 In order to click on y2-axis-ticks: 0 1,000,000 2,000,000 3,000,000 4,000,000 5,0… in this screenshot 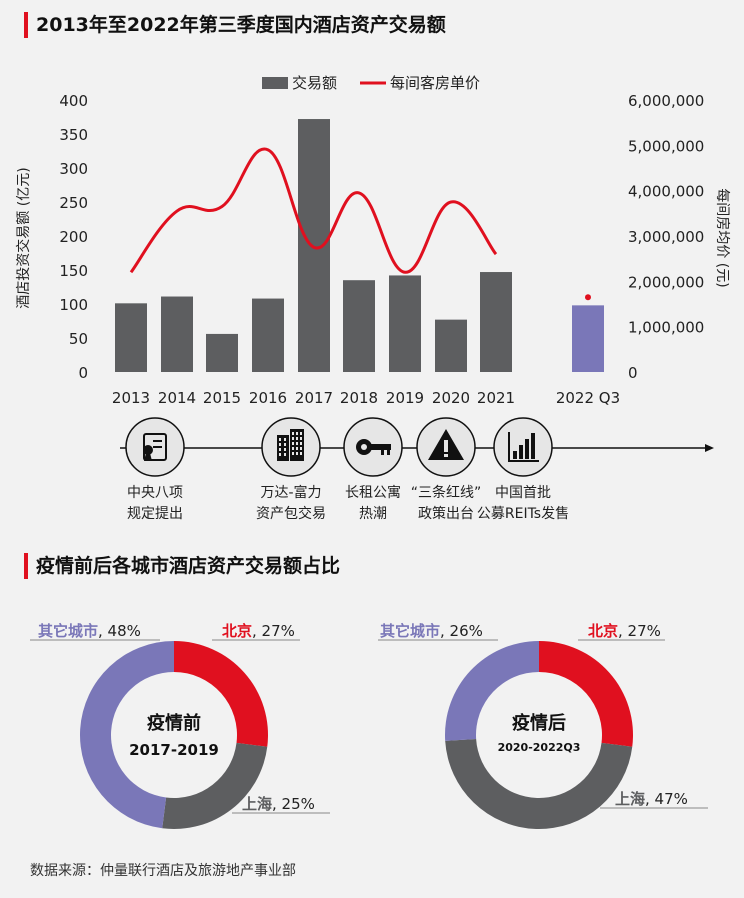, I will do `click(666, 237)`.